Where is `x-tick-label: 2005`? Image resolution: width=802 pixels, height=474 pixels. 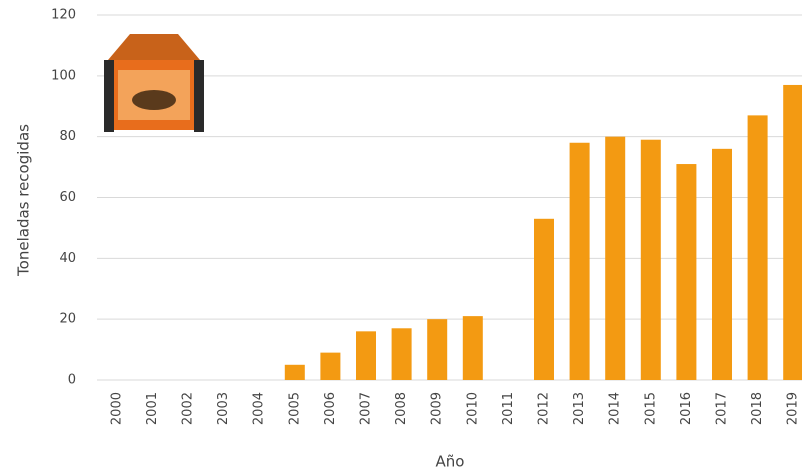
x-tick-label: 2005 is located at coordinates (294, 408).